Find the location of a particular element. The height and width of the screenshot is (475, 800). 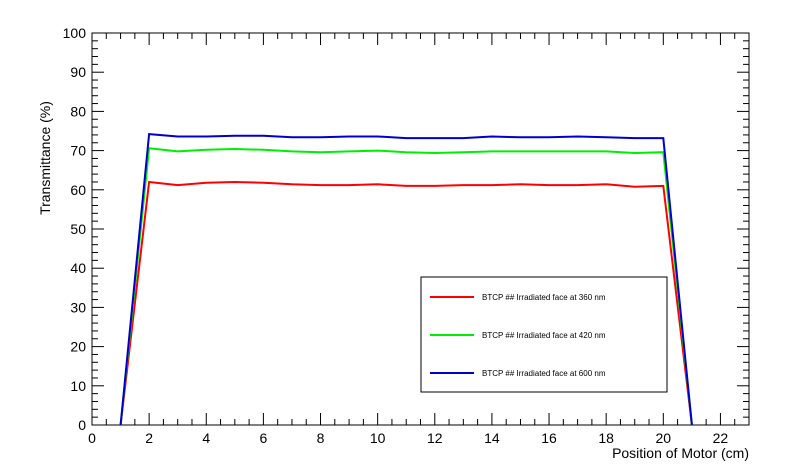

x-tick-label: 10 is located at coordinates (378, 438).